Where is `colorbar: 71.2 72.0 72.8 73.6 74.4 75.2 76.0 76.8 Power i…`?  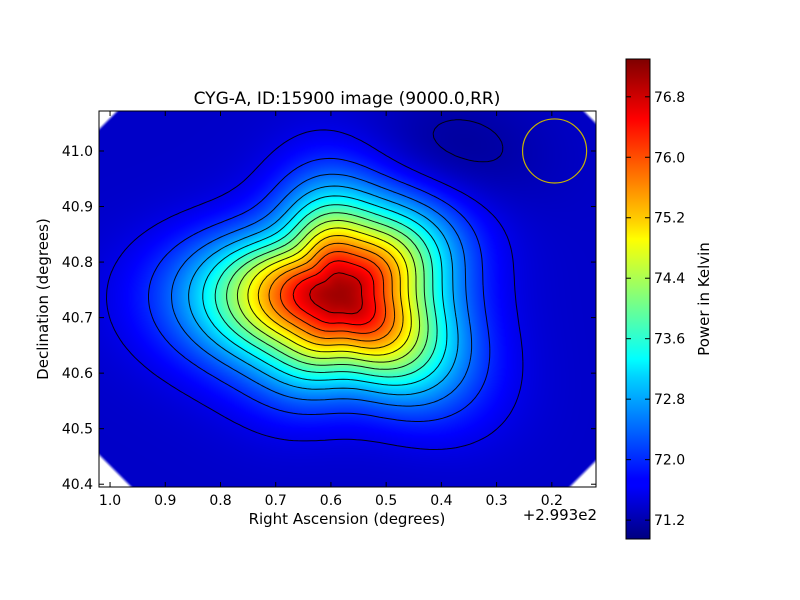
colorbar: 71.2 72.0 72.8 73.6 74.4 75.2 76.0 76.8 Power i… is located at coordinates (669, 299).